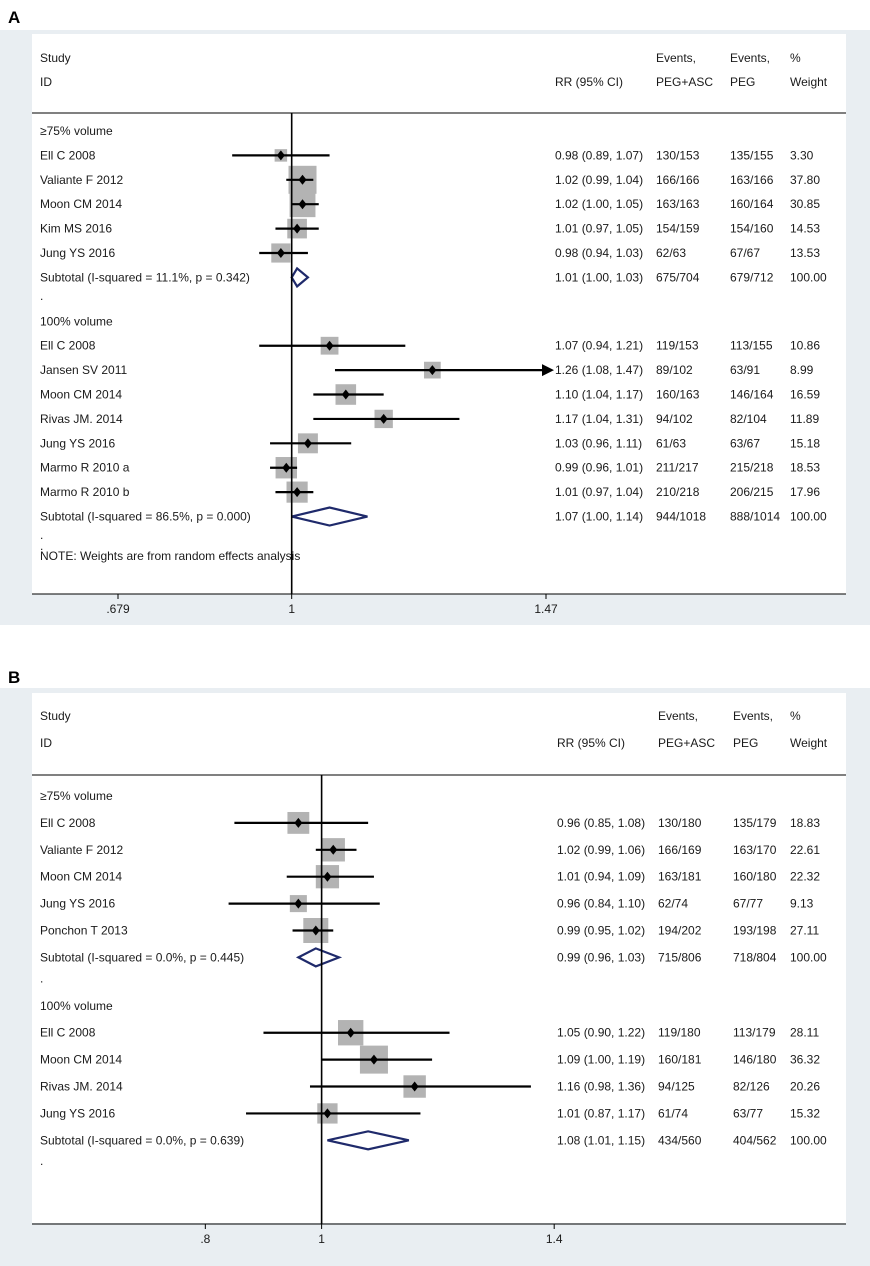 Image resolution: width=870 pixels, height=1266 pixels. What do you see at coordinates (755, 1140) in the screenshot?
I see `subtotal-events-ctrl: 404/562` at bounding box center [755, 1140].